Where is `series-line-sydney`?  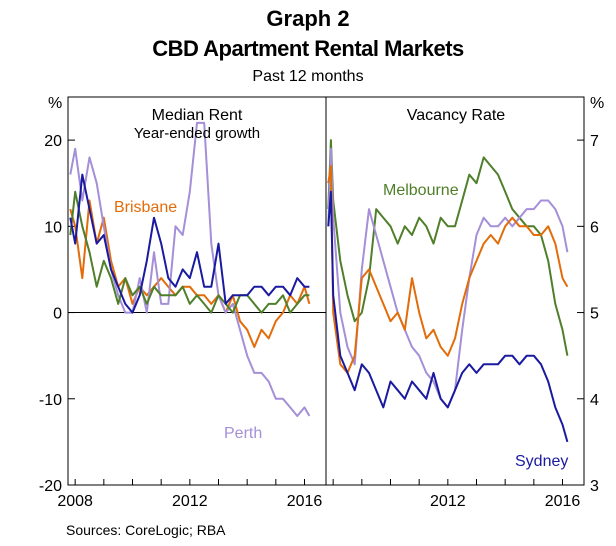
series-line-sydney is located at coordinates (189, 243).